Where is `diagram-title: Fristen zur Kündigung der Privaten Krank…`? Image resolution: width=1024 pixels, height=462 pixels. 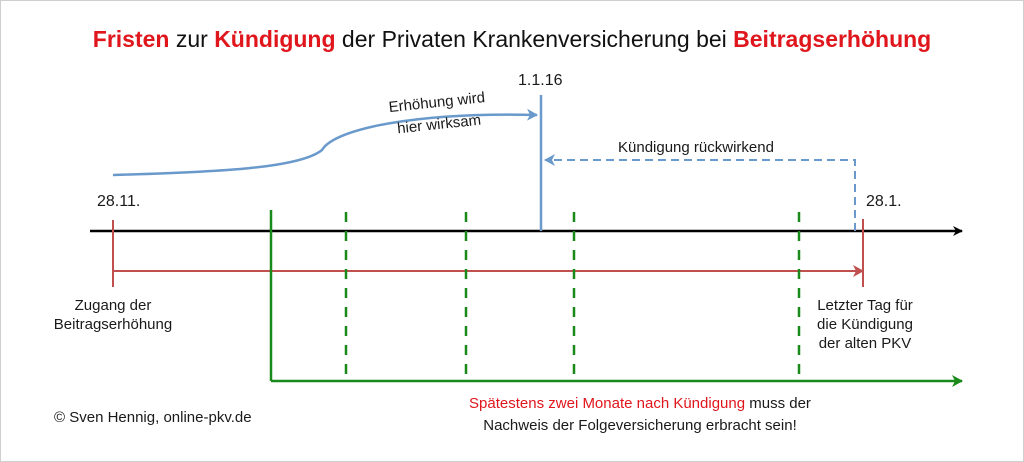
diagram-title: Fristen zur Kündigung der Privaten Krank… is located at coordinates (512, 39).